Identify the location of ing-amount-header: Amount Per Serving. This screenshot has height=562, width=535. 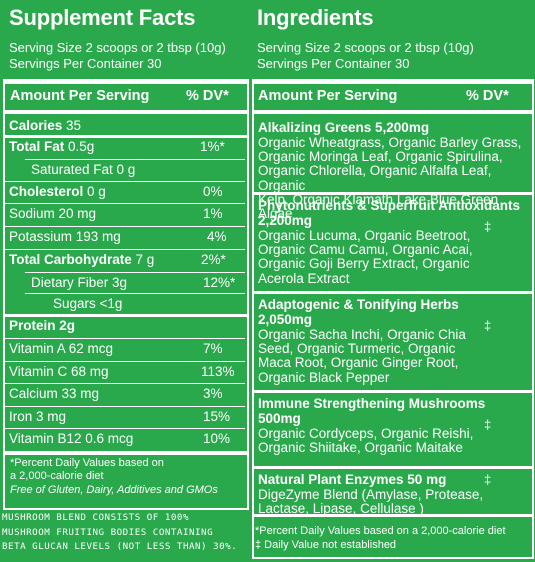
(328, 96).